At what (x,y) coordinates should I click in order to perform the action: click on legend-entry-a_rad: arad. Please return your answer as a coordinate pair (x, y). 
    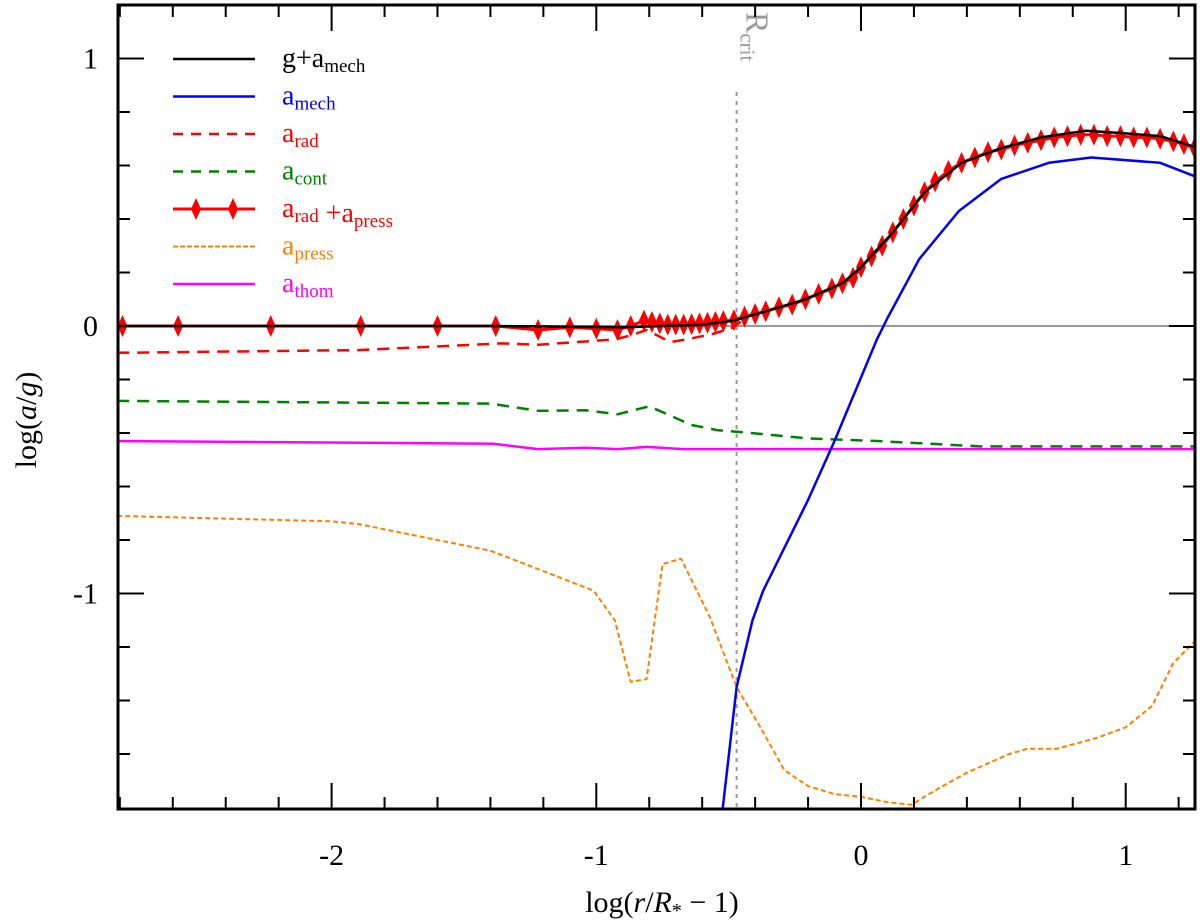
    Looking at the image, I should click on (246, 135).